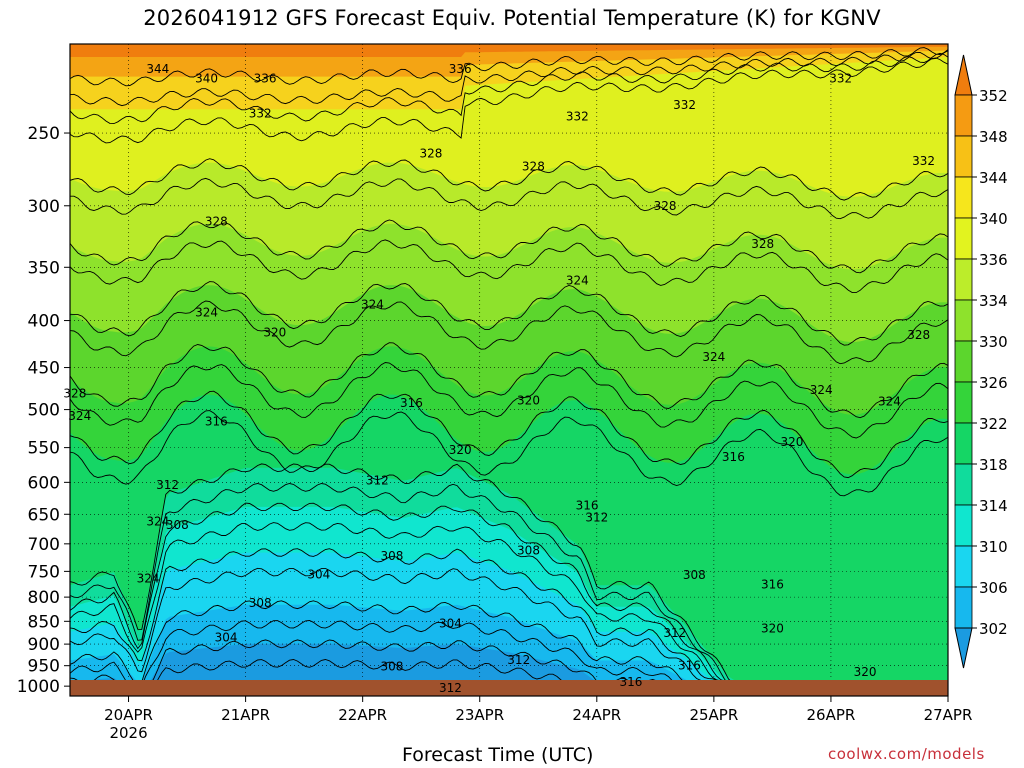 The height and width of the screenshot is (768, 1024). What do you see at coordinates (44, 134) in the screenshot?
I see `y-tick-label: 250` at bounding box center [44, 134].